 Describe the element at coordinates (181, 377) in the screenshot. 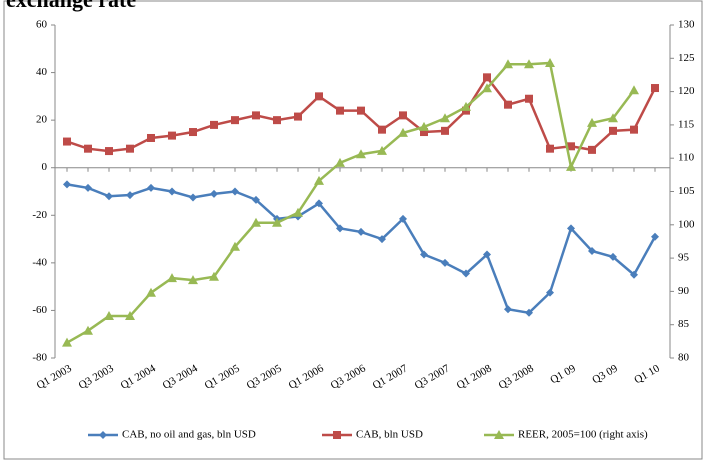

I see `x-tick-label: Q3 2004` at that location.